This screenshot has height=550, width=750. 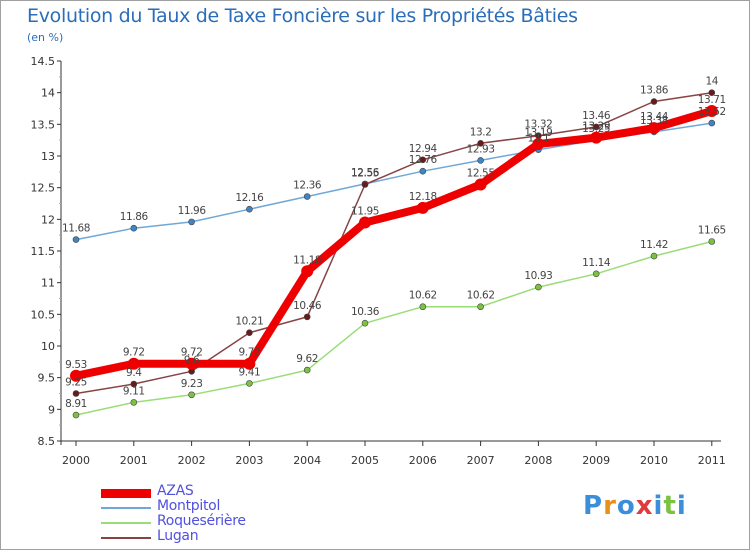 I want to click on x-tick-label: 2000, so click(x=76, y=460).